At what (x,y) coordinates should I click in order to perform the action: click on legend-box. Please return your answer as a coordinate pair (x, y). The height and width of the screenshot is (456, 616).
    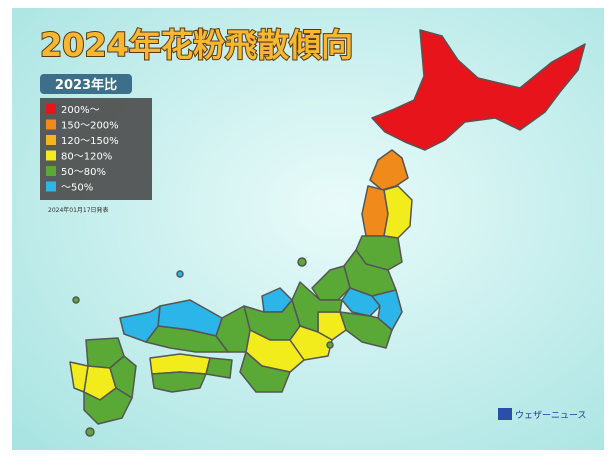
    Looking at the image, I should click on (96, 149).